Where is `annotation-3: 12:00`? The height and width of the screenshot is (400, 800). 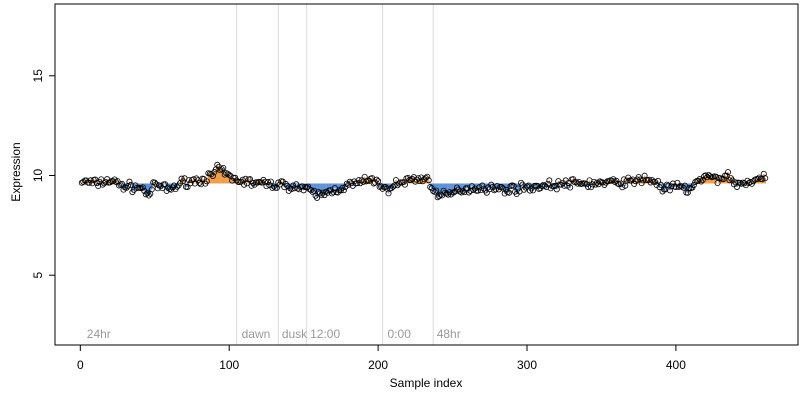 annotation-3: 12:00 is located at coordinates (325, 334).